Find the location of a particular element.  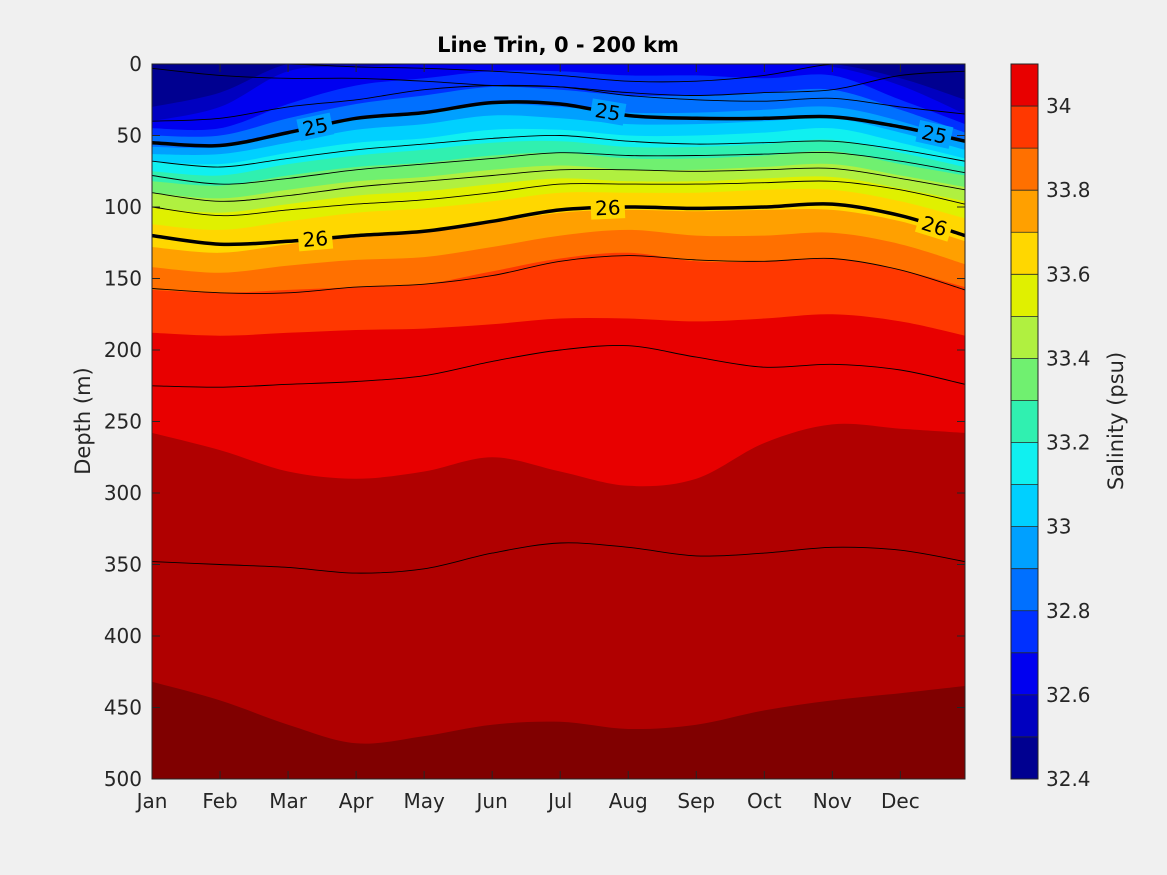

y-tick-label: 350 is located at coordinates (123, 565).